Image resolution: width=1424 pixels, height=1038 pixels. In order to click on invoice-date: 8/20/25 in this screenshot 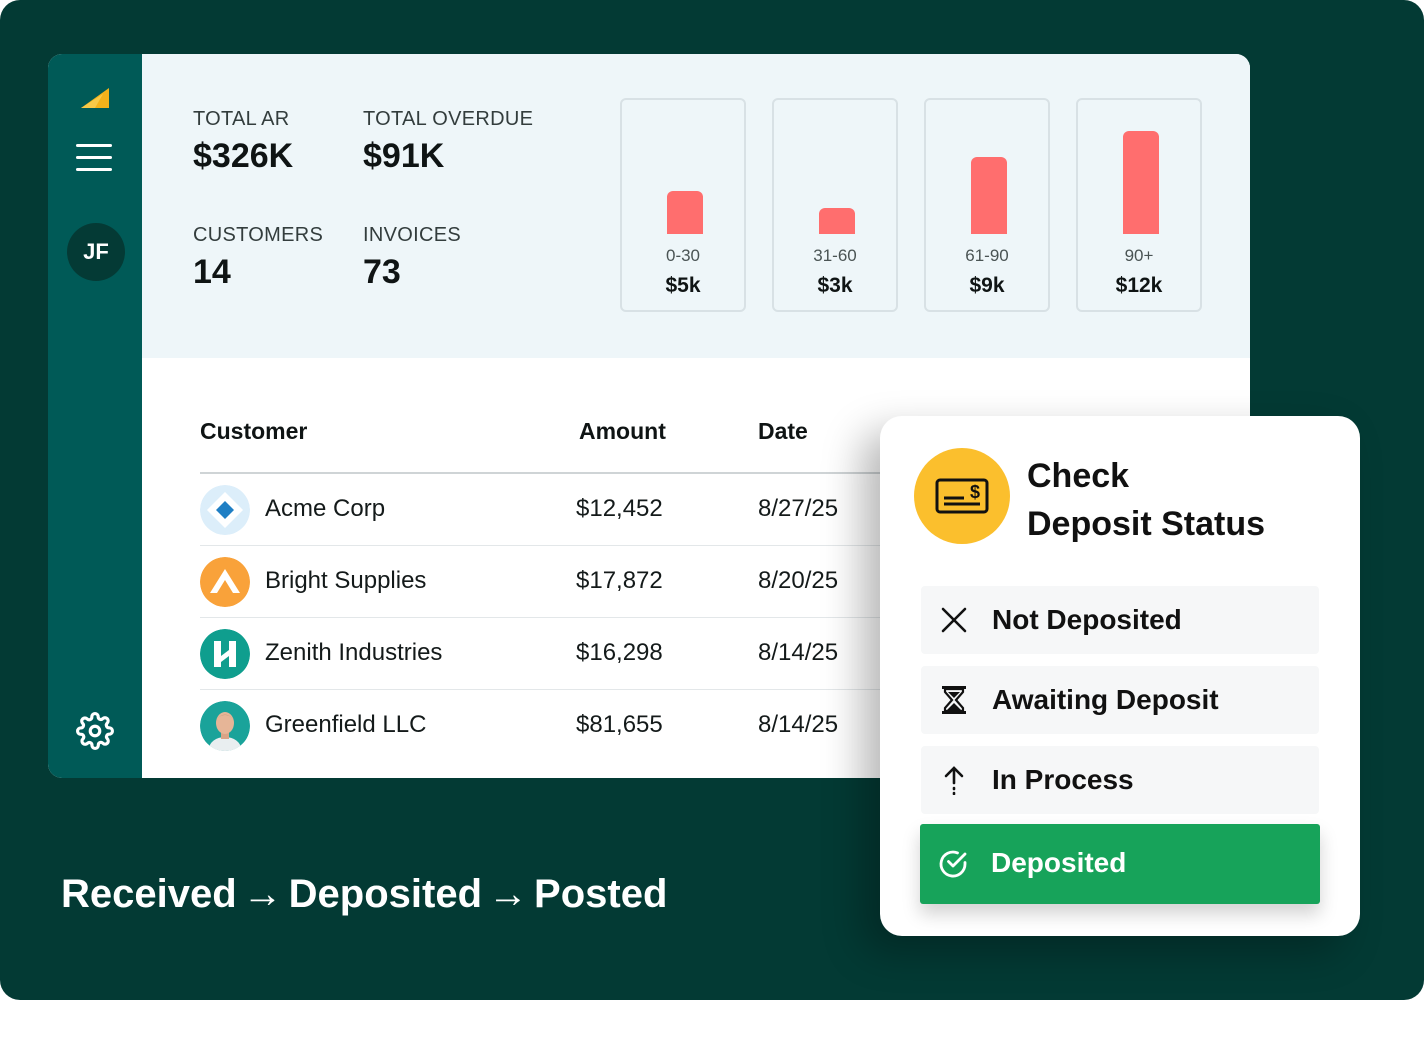, I will do `click(798, 580)`.